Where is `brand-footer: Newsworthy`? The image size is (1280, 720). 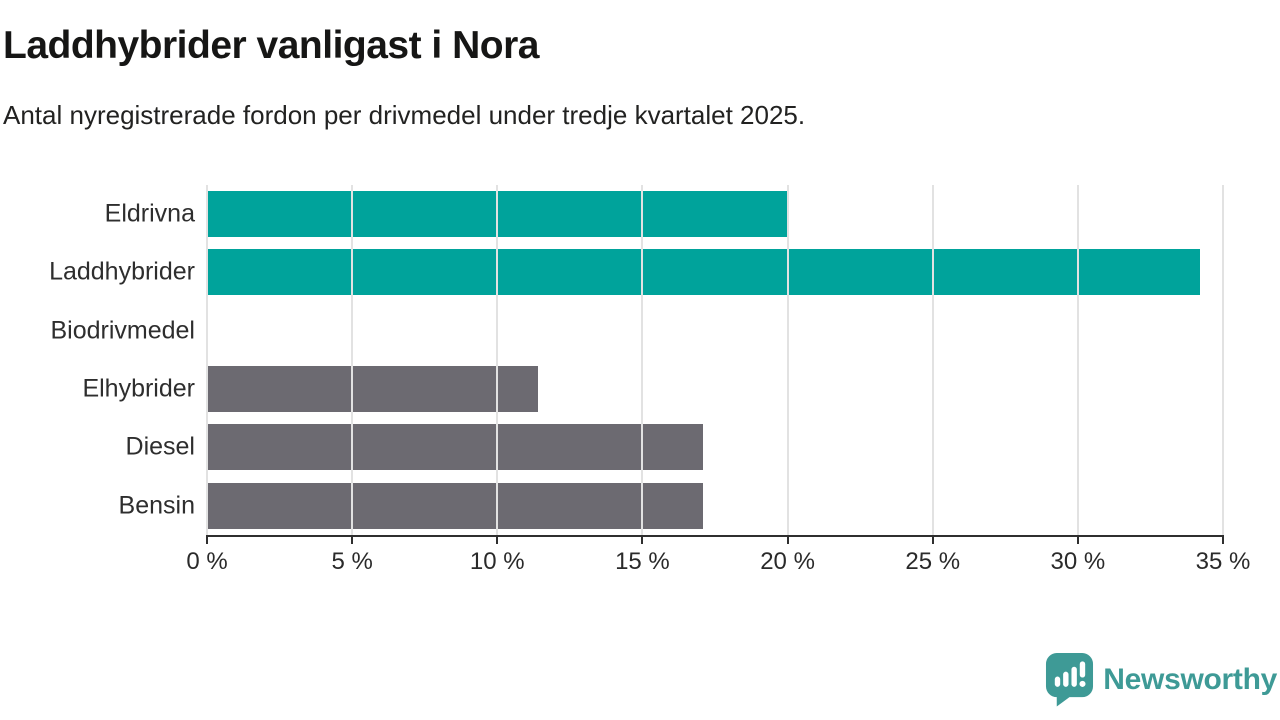
brand-footer: Newsworthy is located at coordinates (1161, 679).